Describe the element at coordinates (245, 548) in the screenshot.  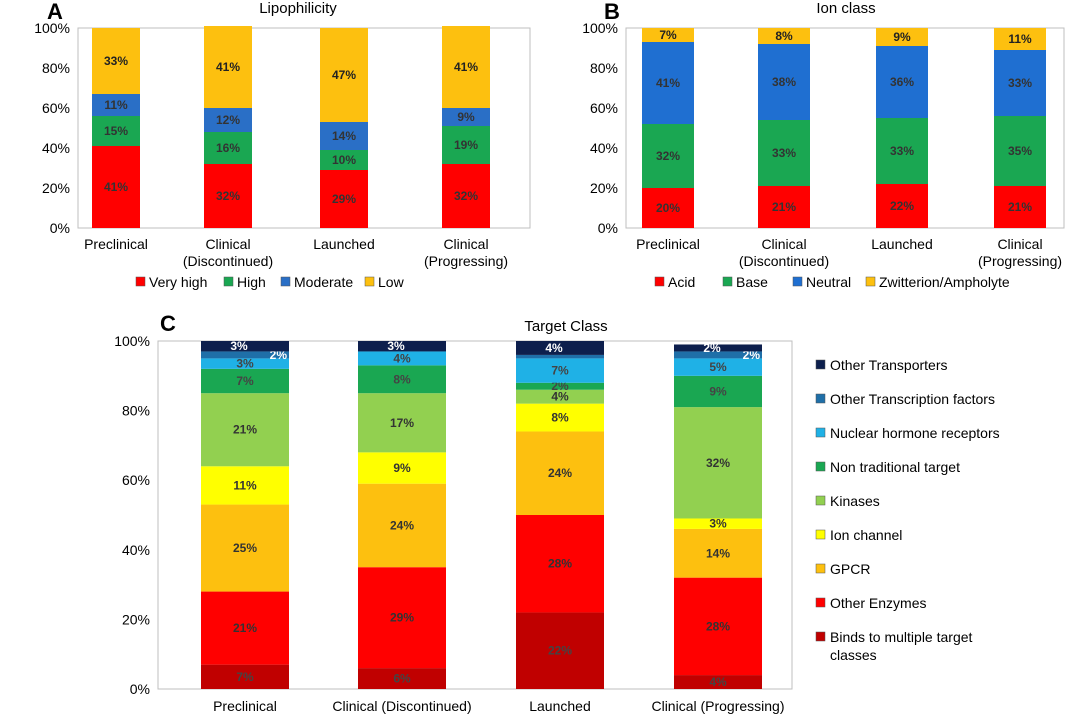
I see `bar-data-label: 25%` at that location.